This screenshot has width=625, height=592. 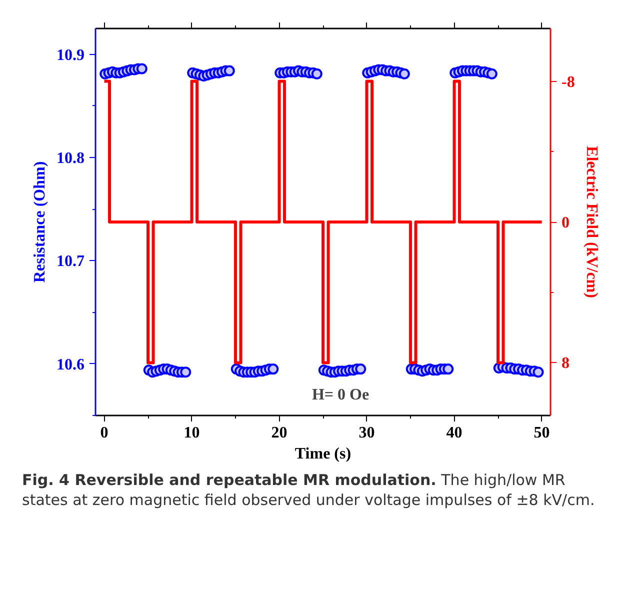 I want to click on annotation: H= 0 Oe, so click(x=341, y=395).